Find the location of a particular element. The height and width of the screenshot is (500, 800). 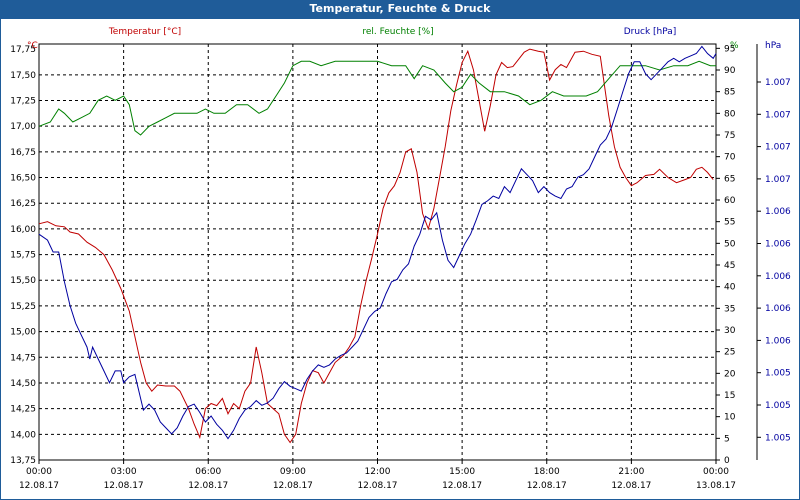

temperature-tick-label: 16,00 is located at coordinates (23, 230).